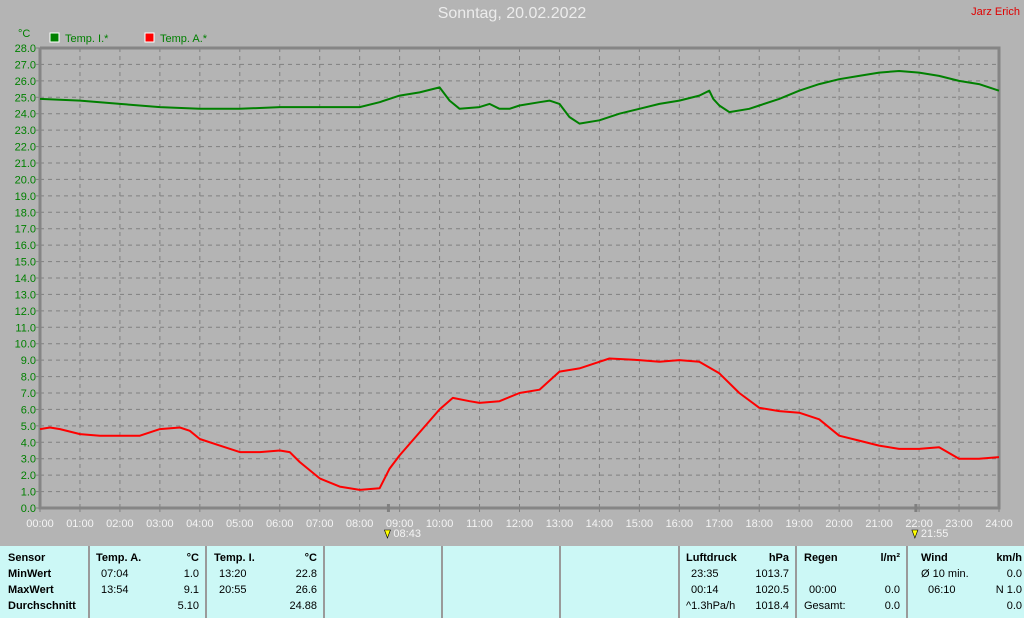  What do you see at coordinates (965, 582) in the screenshot?
I see `wind-column: Wind km/h Ø 10 min. 0.0 06:10 N 1.0 0.0` at bounding box center [965, 582].